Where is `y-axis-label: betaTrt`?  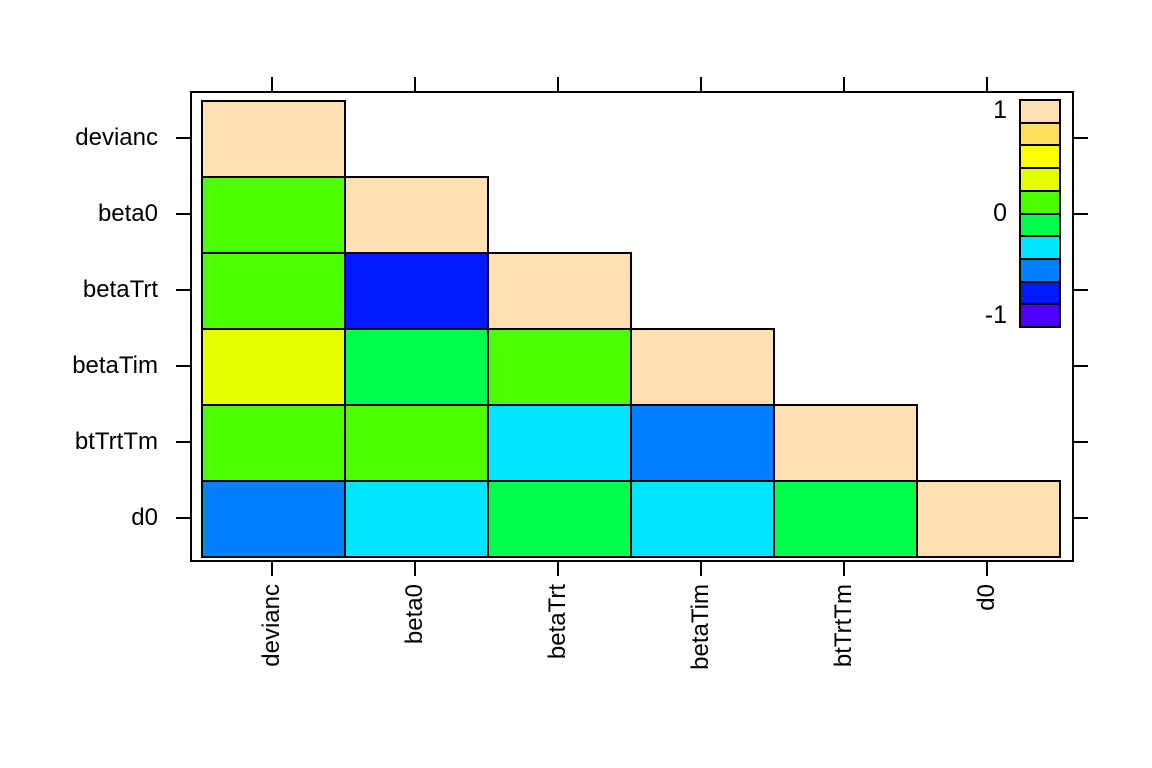 y-axis-label: betaTrt is located at coordinates (120, 289).